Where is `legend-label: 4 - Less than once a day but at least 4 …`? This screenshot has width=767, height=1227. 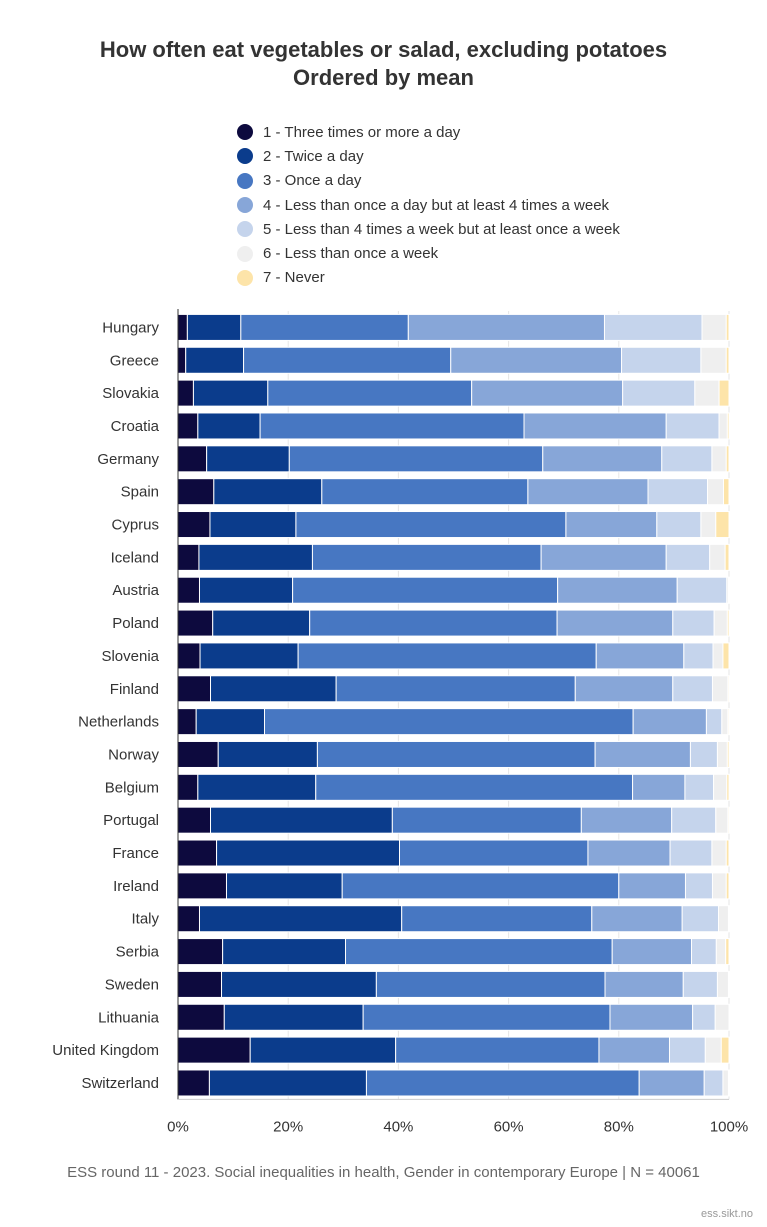
legend-label: 4 - Less than once a day but at least 4 … is located at coordinates (436, 205).